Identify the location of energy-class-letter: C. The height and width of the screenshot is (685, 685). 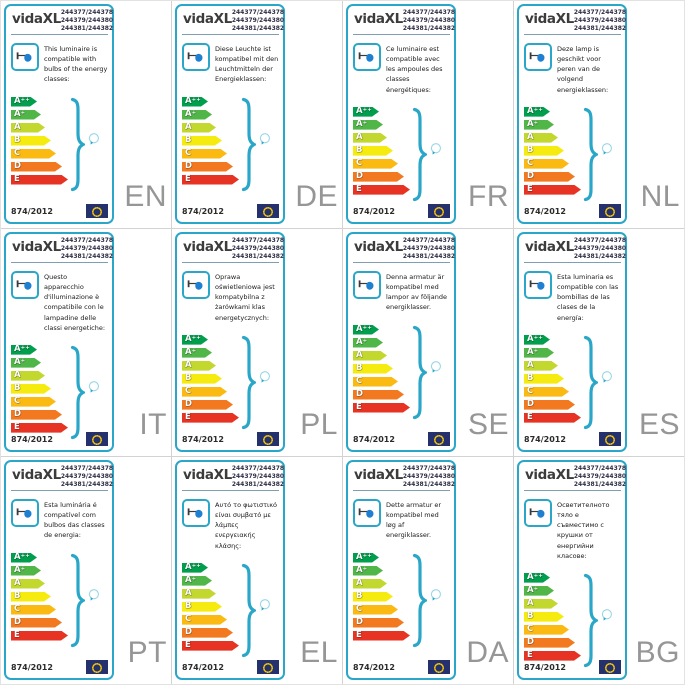
(188, 391).